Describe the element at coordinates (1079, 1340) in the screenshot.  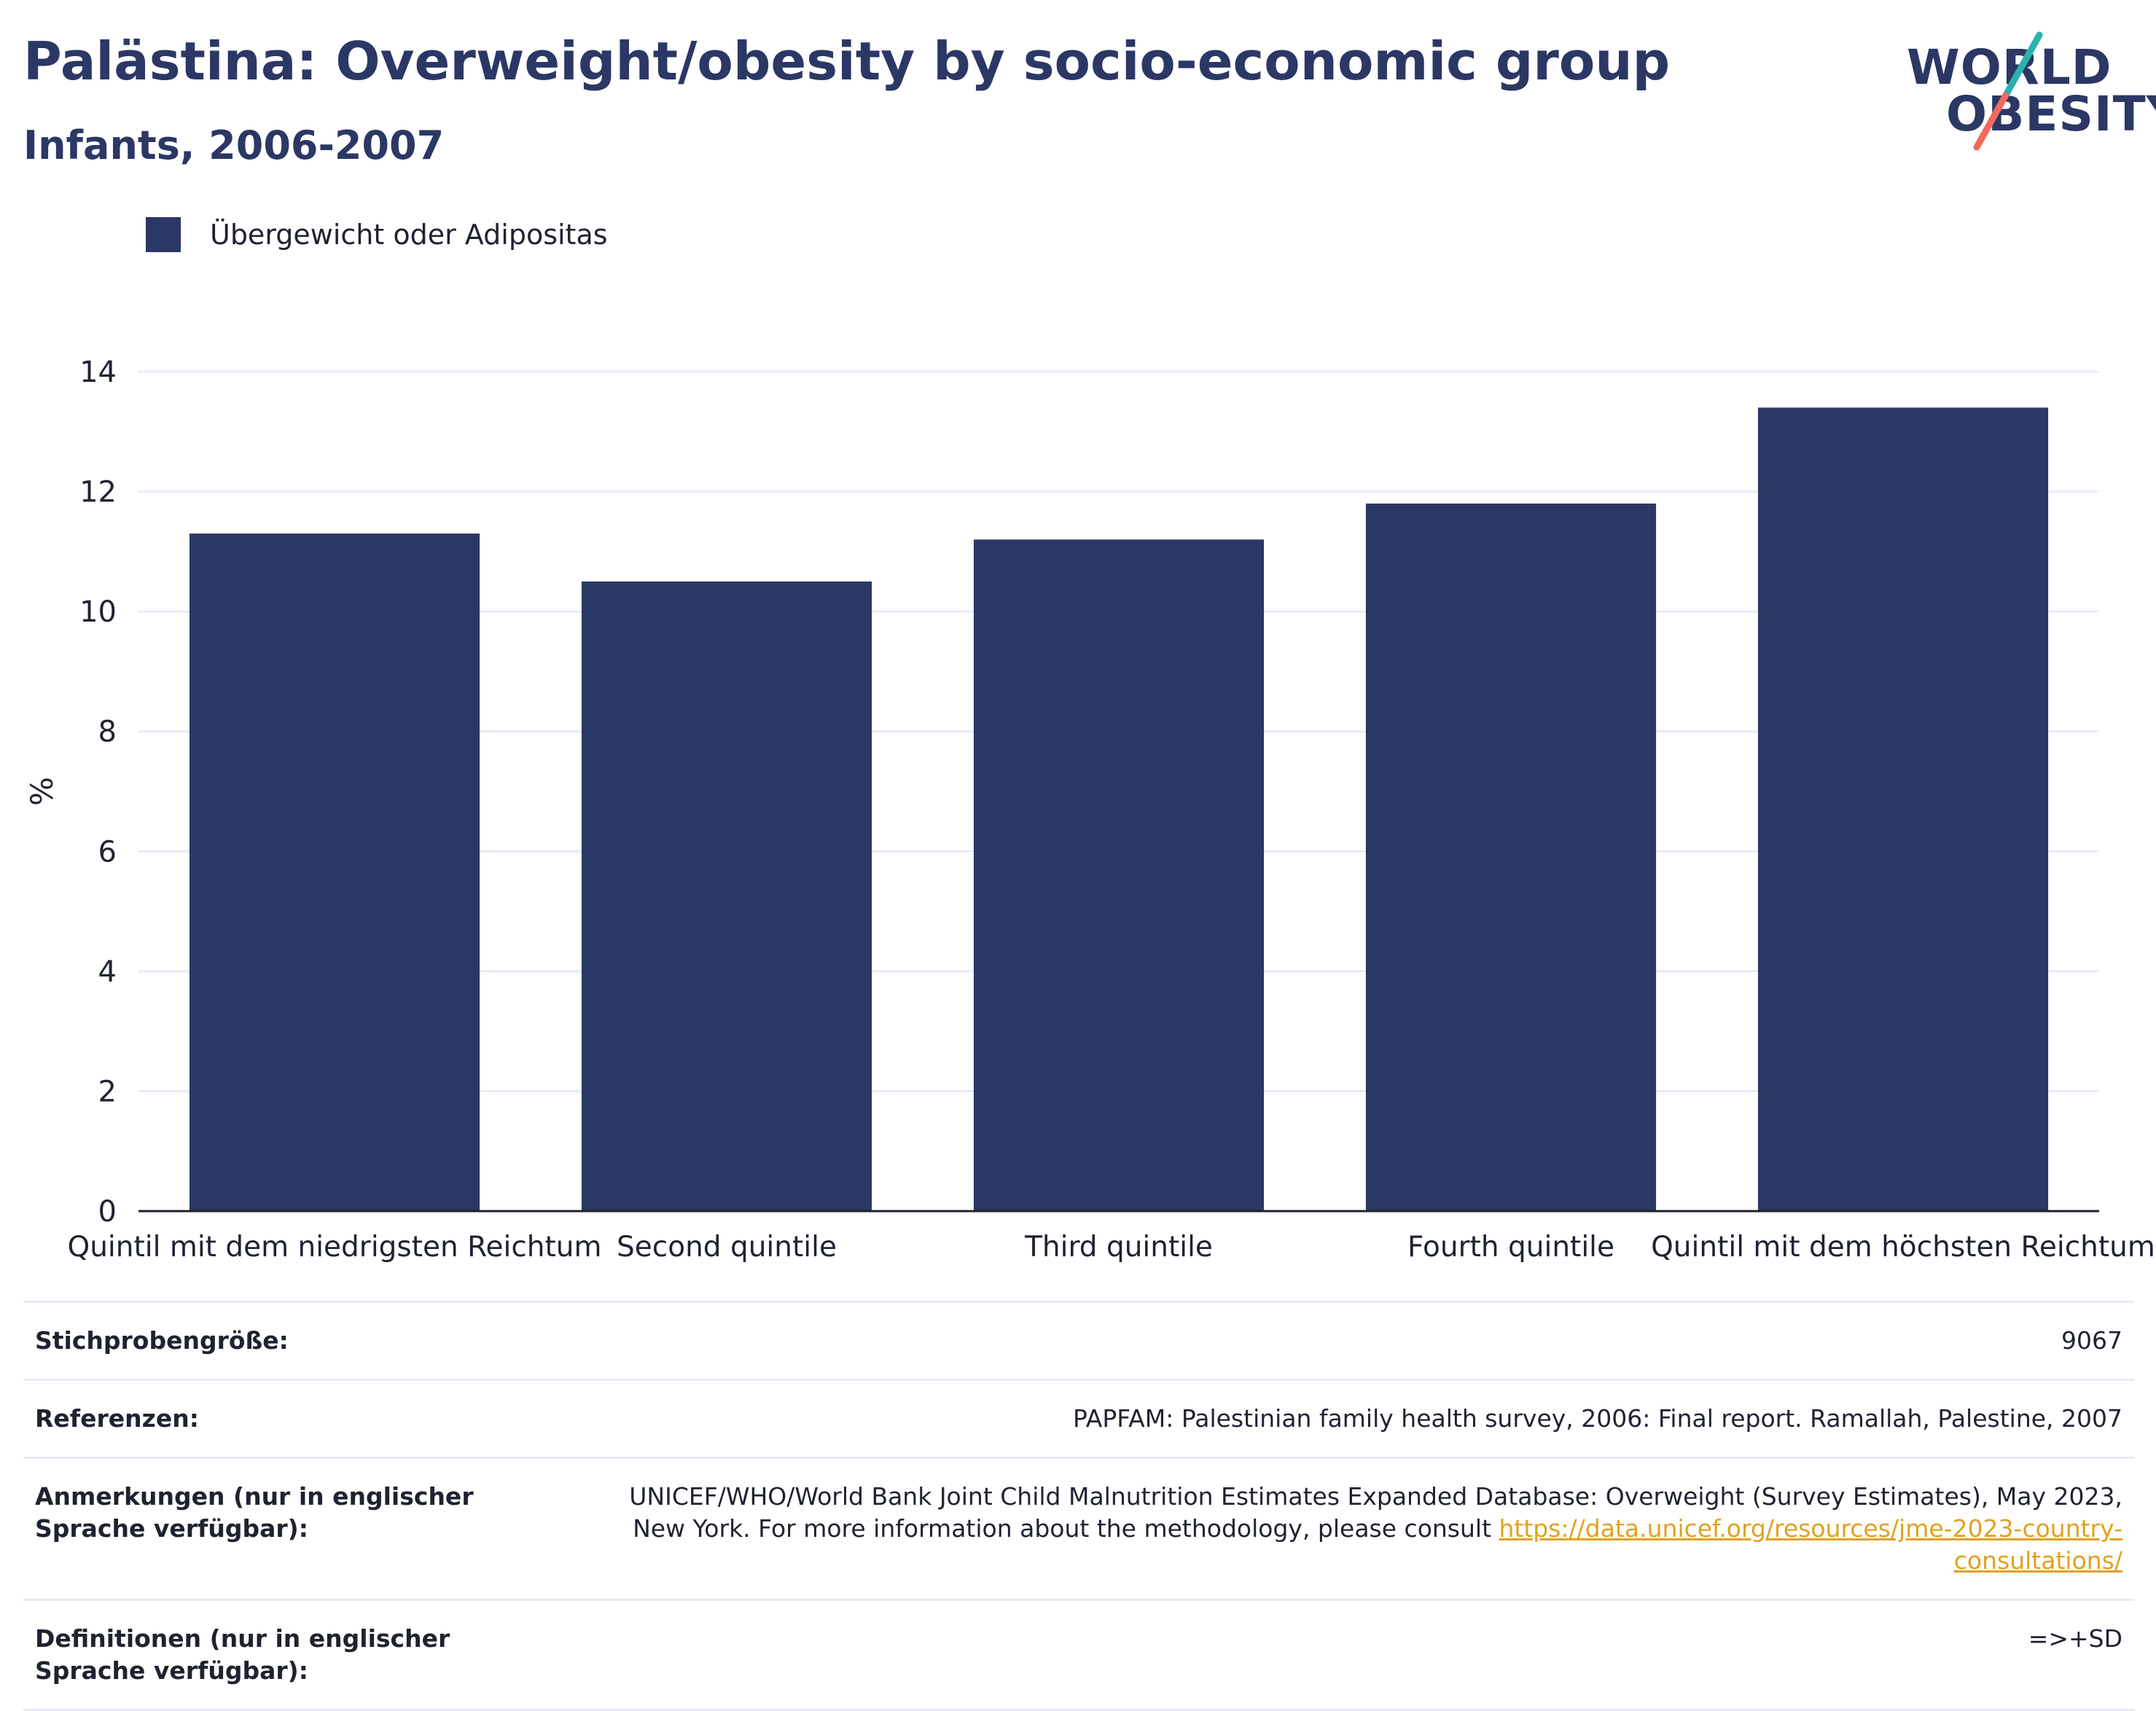
I see `info-row-sample-size: Stichprobengröße: 9067` at that location.